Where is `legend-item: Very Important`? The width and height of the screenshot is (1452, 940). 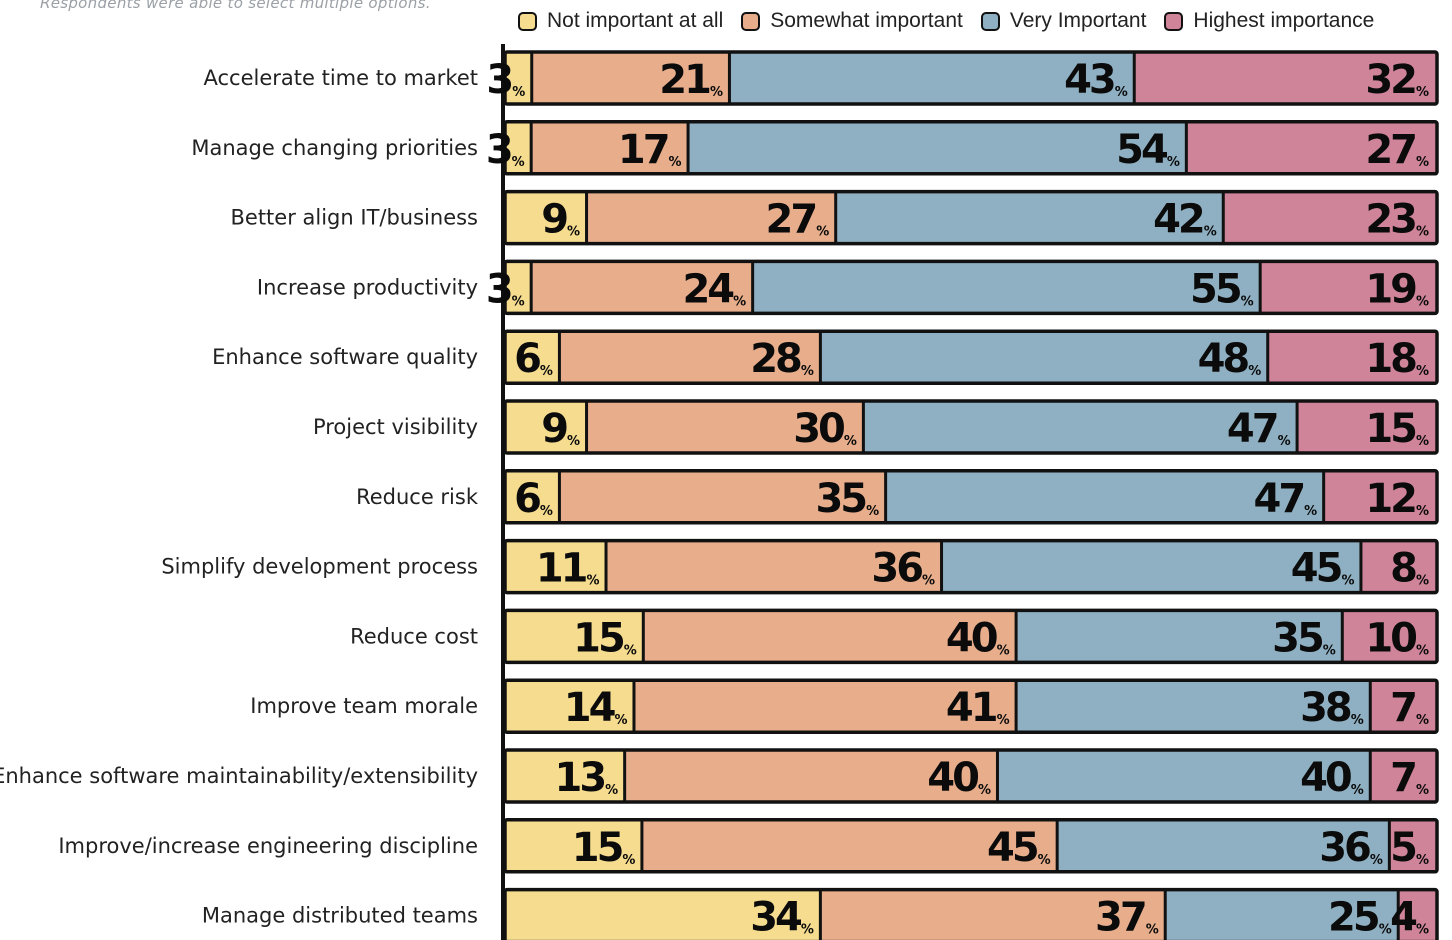 legend-item: Very Important is located at coordinates (1063, 21).